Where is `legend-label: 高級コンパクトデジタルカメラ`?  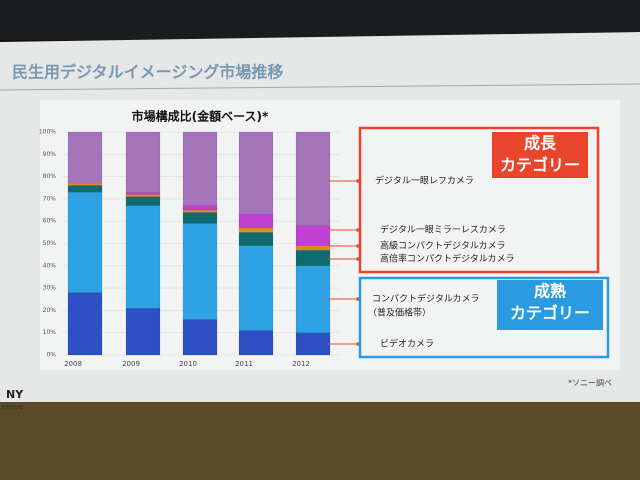 legend-label: 高級コンパクトデジタルカメラ is located at coordinates (443, 246).